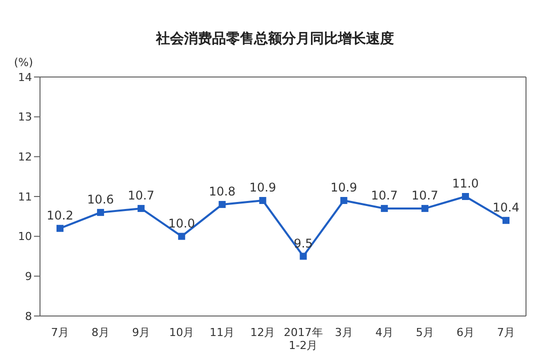  Describe the element at coordinates (28, 277) in the screenshot. I see `y-tick-label: 9` at that location.